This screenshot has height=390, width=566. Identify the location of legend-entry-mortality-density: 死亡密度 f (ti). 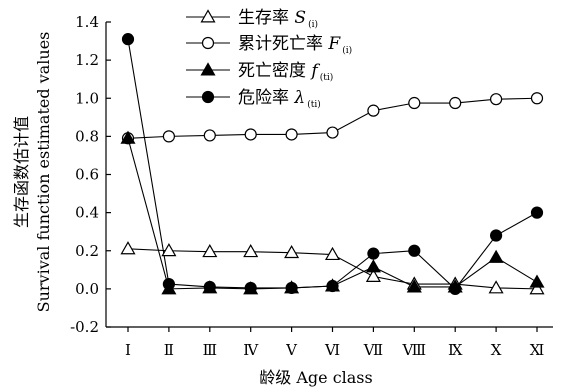
(259, 72).